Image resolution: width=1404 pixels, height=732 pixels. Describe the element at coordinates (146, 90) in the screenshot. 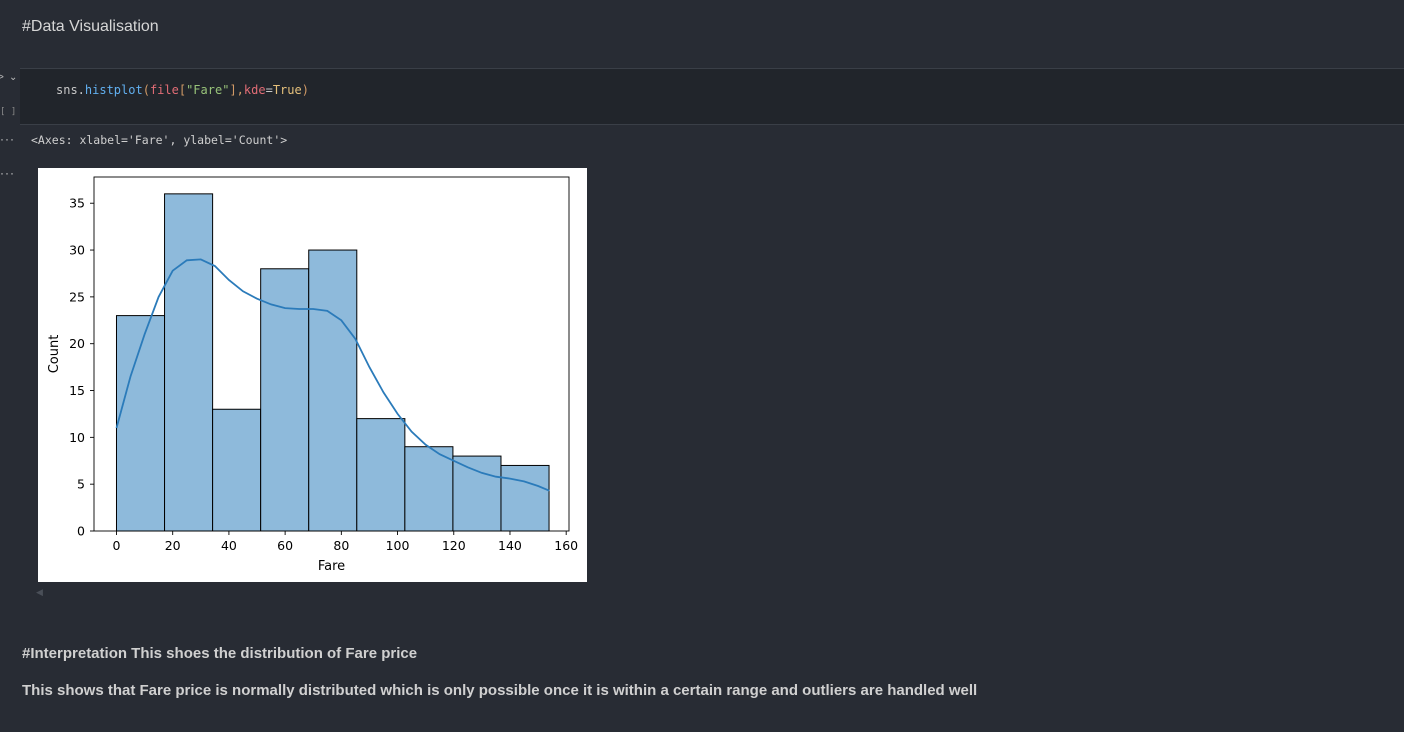

I see `code-token-paren: (` at that location.